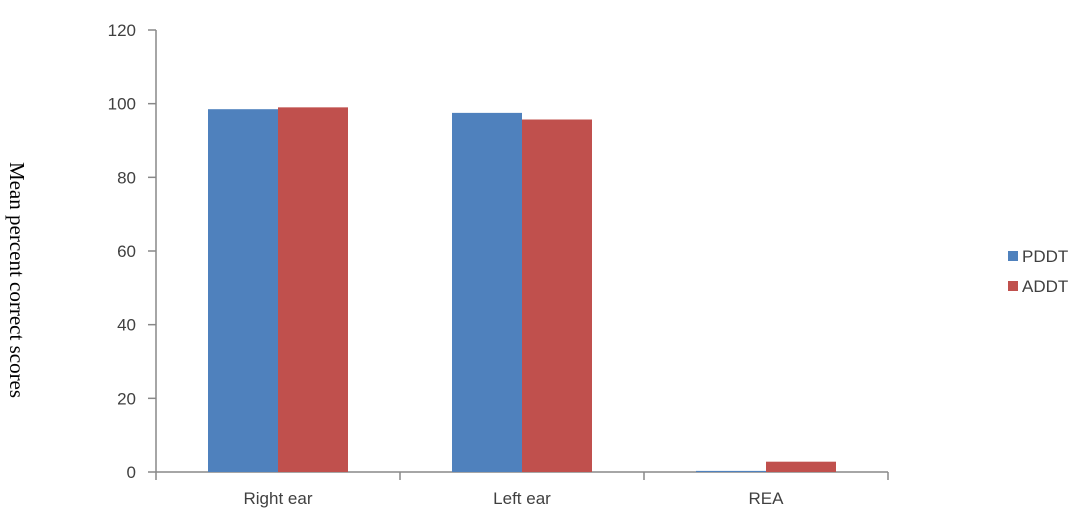 The width and height of the screenshot is (1082, 528). Describe the element at coordinates (522, 498) in the screenshot. I see `x-tick-label: Left ear` at that location.